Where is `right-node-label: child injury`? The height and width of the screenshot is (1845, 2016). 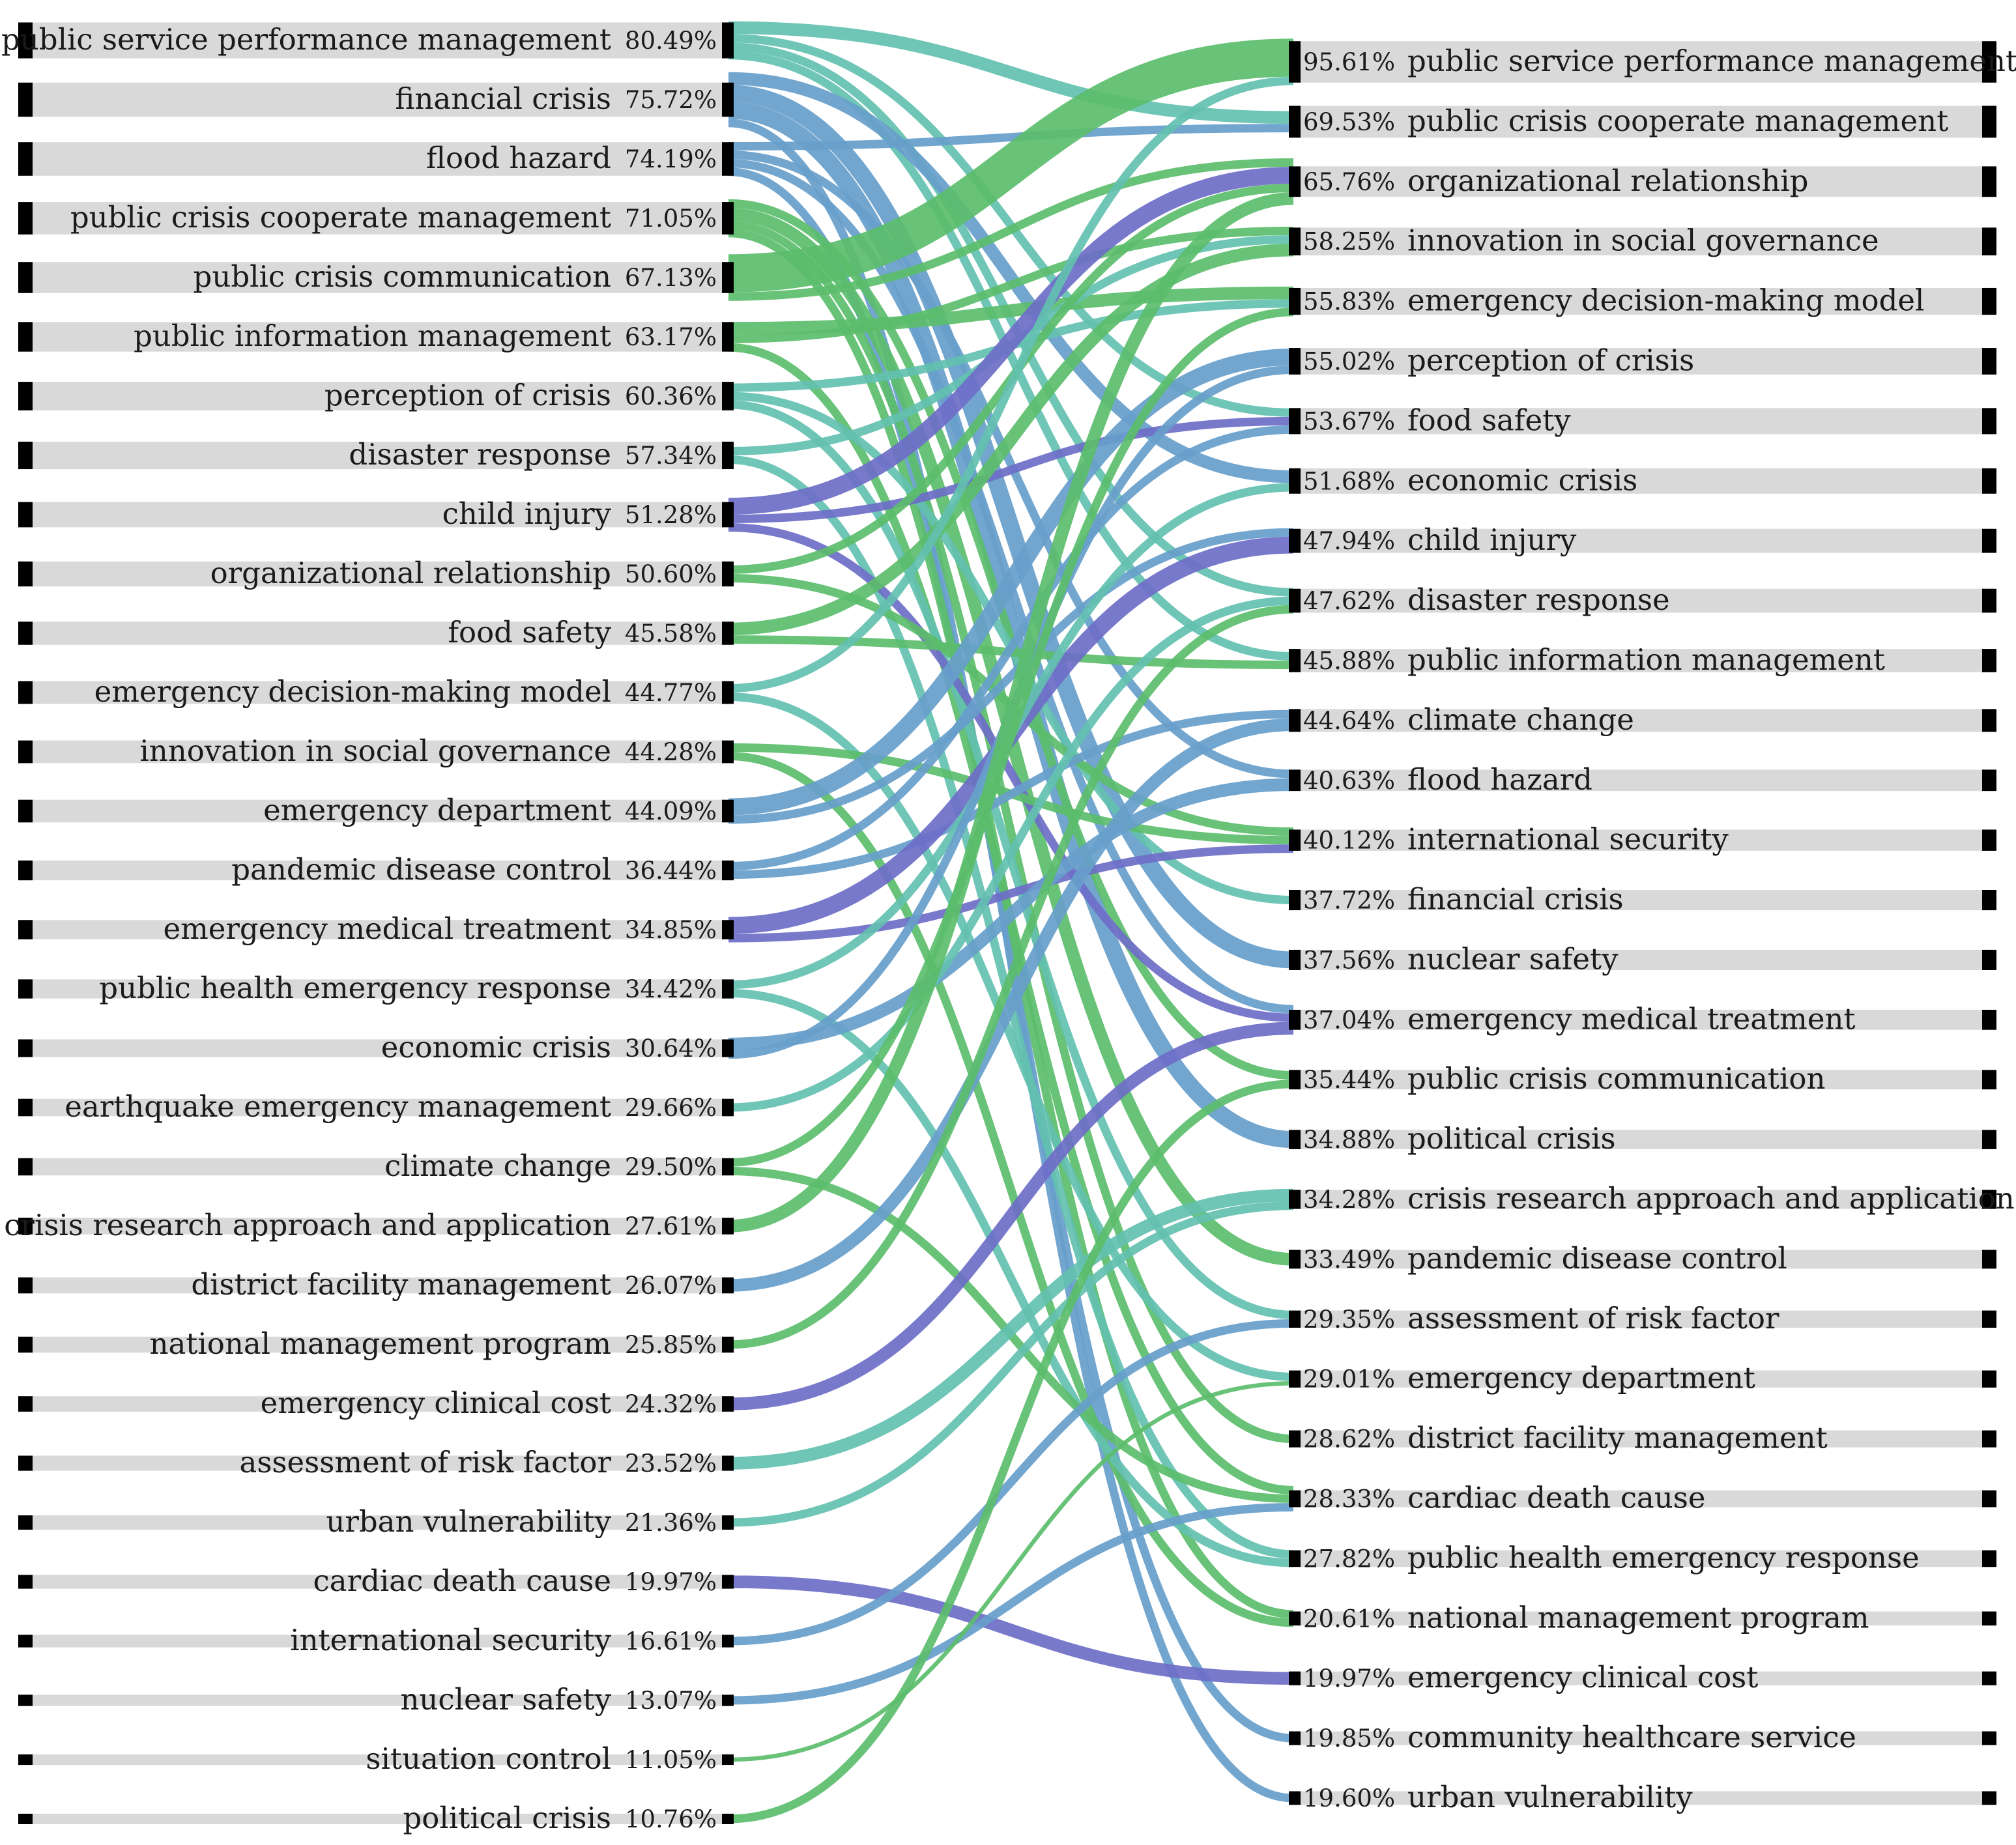
right-node-label: child injury is located at coordinates (1492, 539).